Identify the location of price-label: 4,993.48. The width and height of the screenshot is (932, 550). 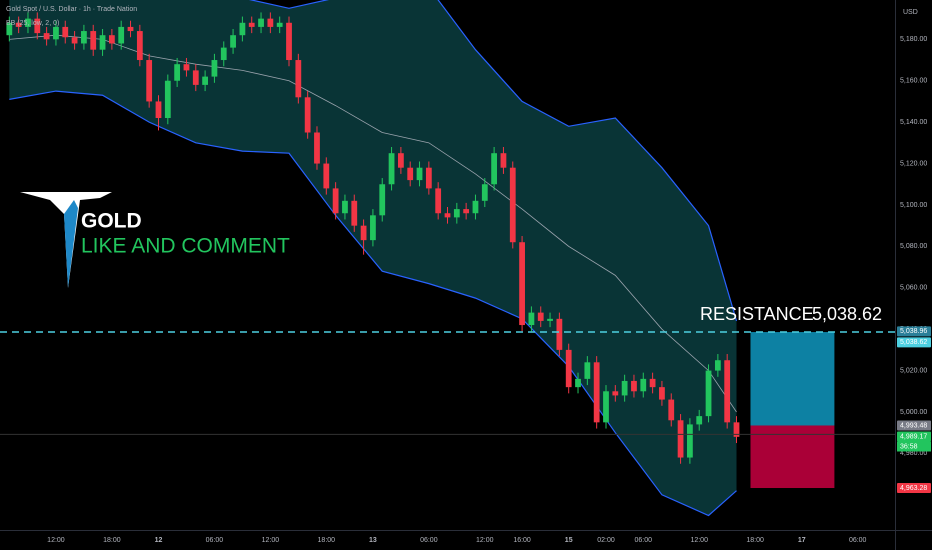
(913, 425).